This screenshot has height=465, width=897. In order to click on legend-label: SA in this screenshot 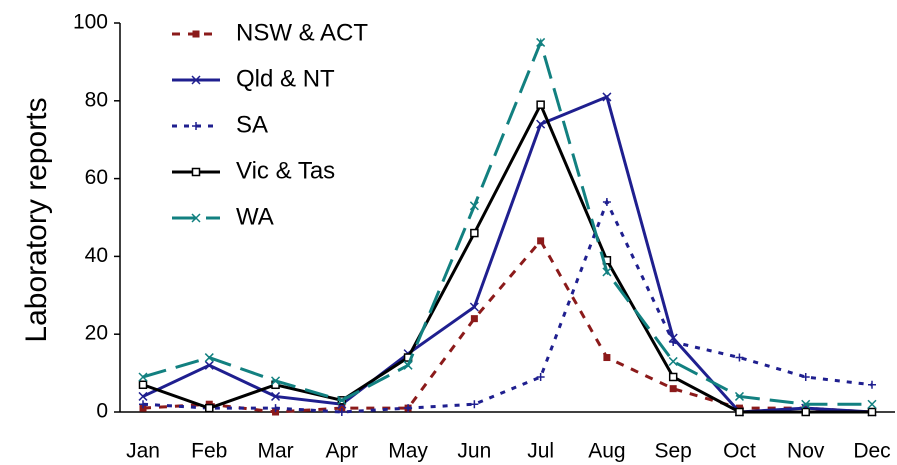, I will do `click(252, 124)`.